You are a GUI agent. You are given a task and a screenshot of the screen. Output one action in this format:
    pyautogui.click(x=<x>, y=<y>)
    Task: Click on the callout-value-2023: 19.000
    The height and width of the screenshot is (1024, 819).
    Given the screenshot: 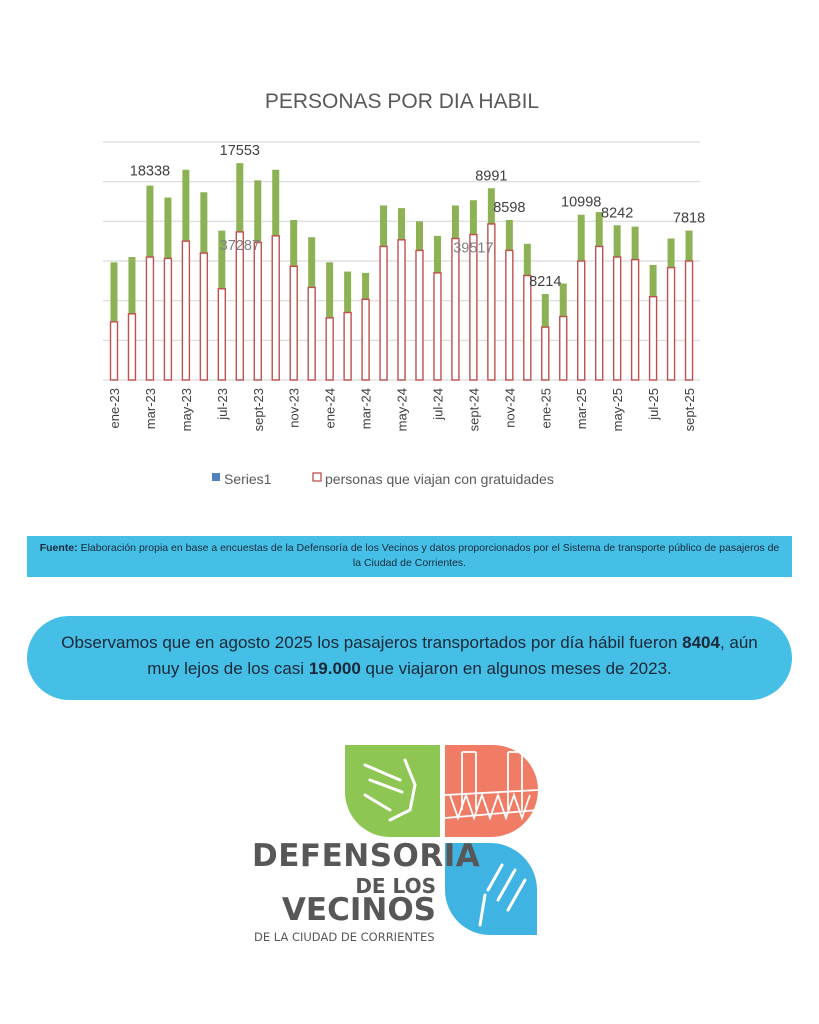 What is the action you would take?
    pyautogui.click(x=334, y=668)
    